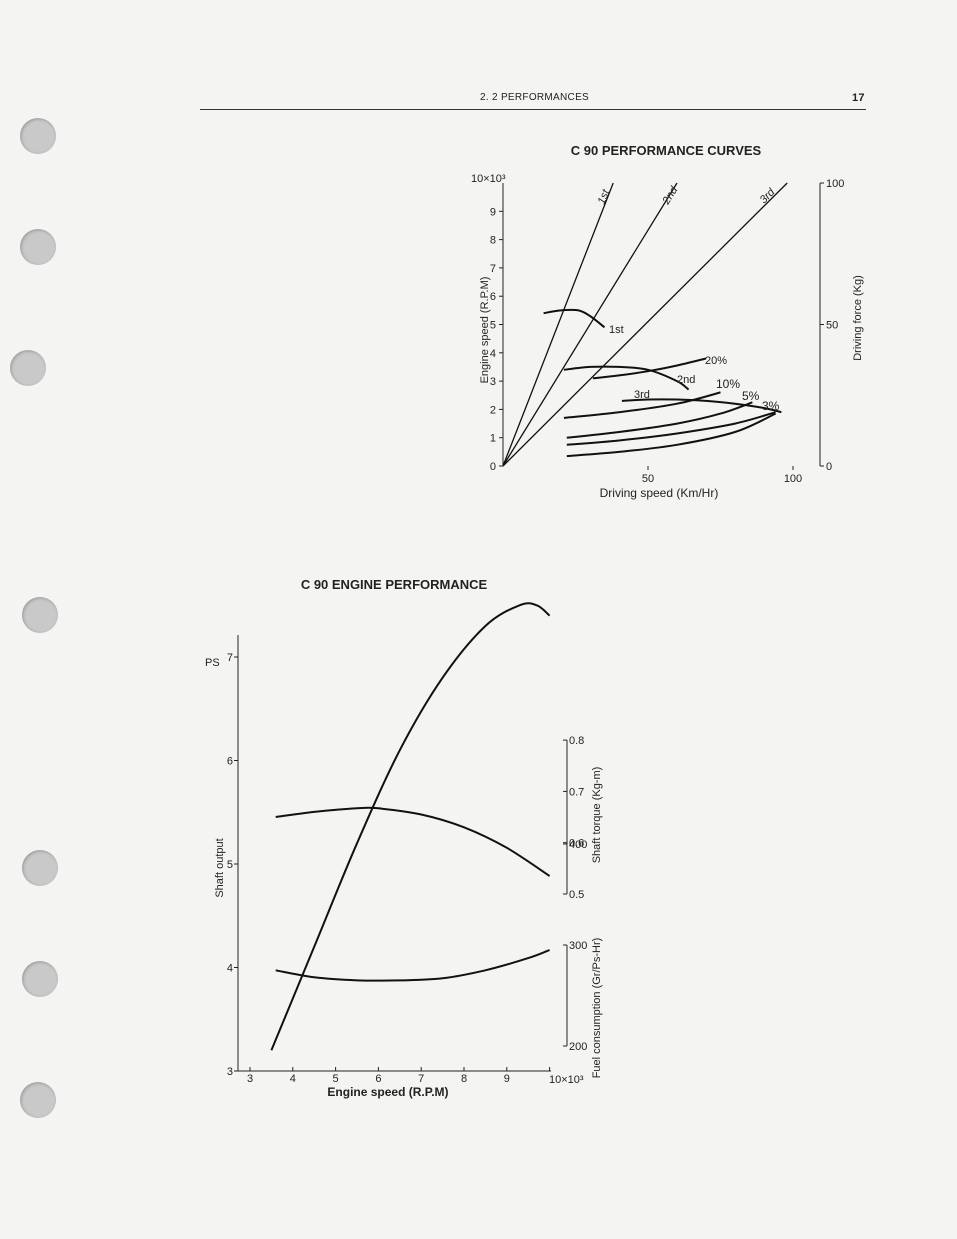  I want to click on fuel-axis-tick-label: 200, so click(578, 1047).